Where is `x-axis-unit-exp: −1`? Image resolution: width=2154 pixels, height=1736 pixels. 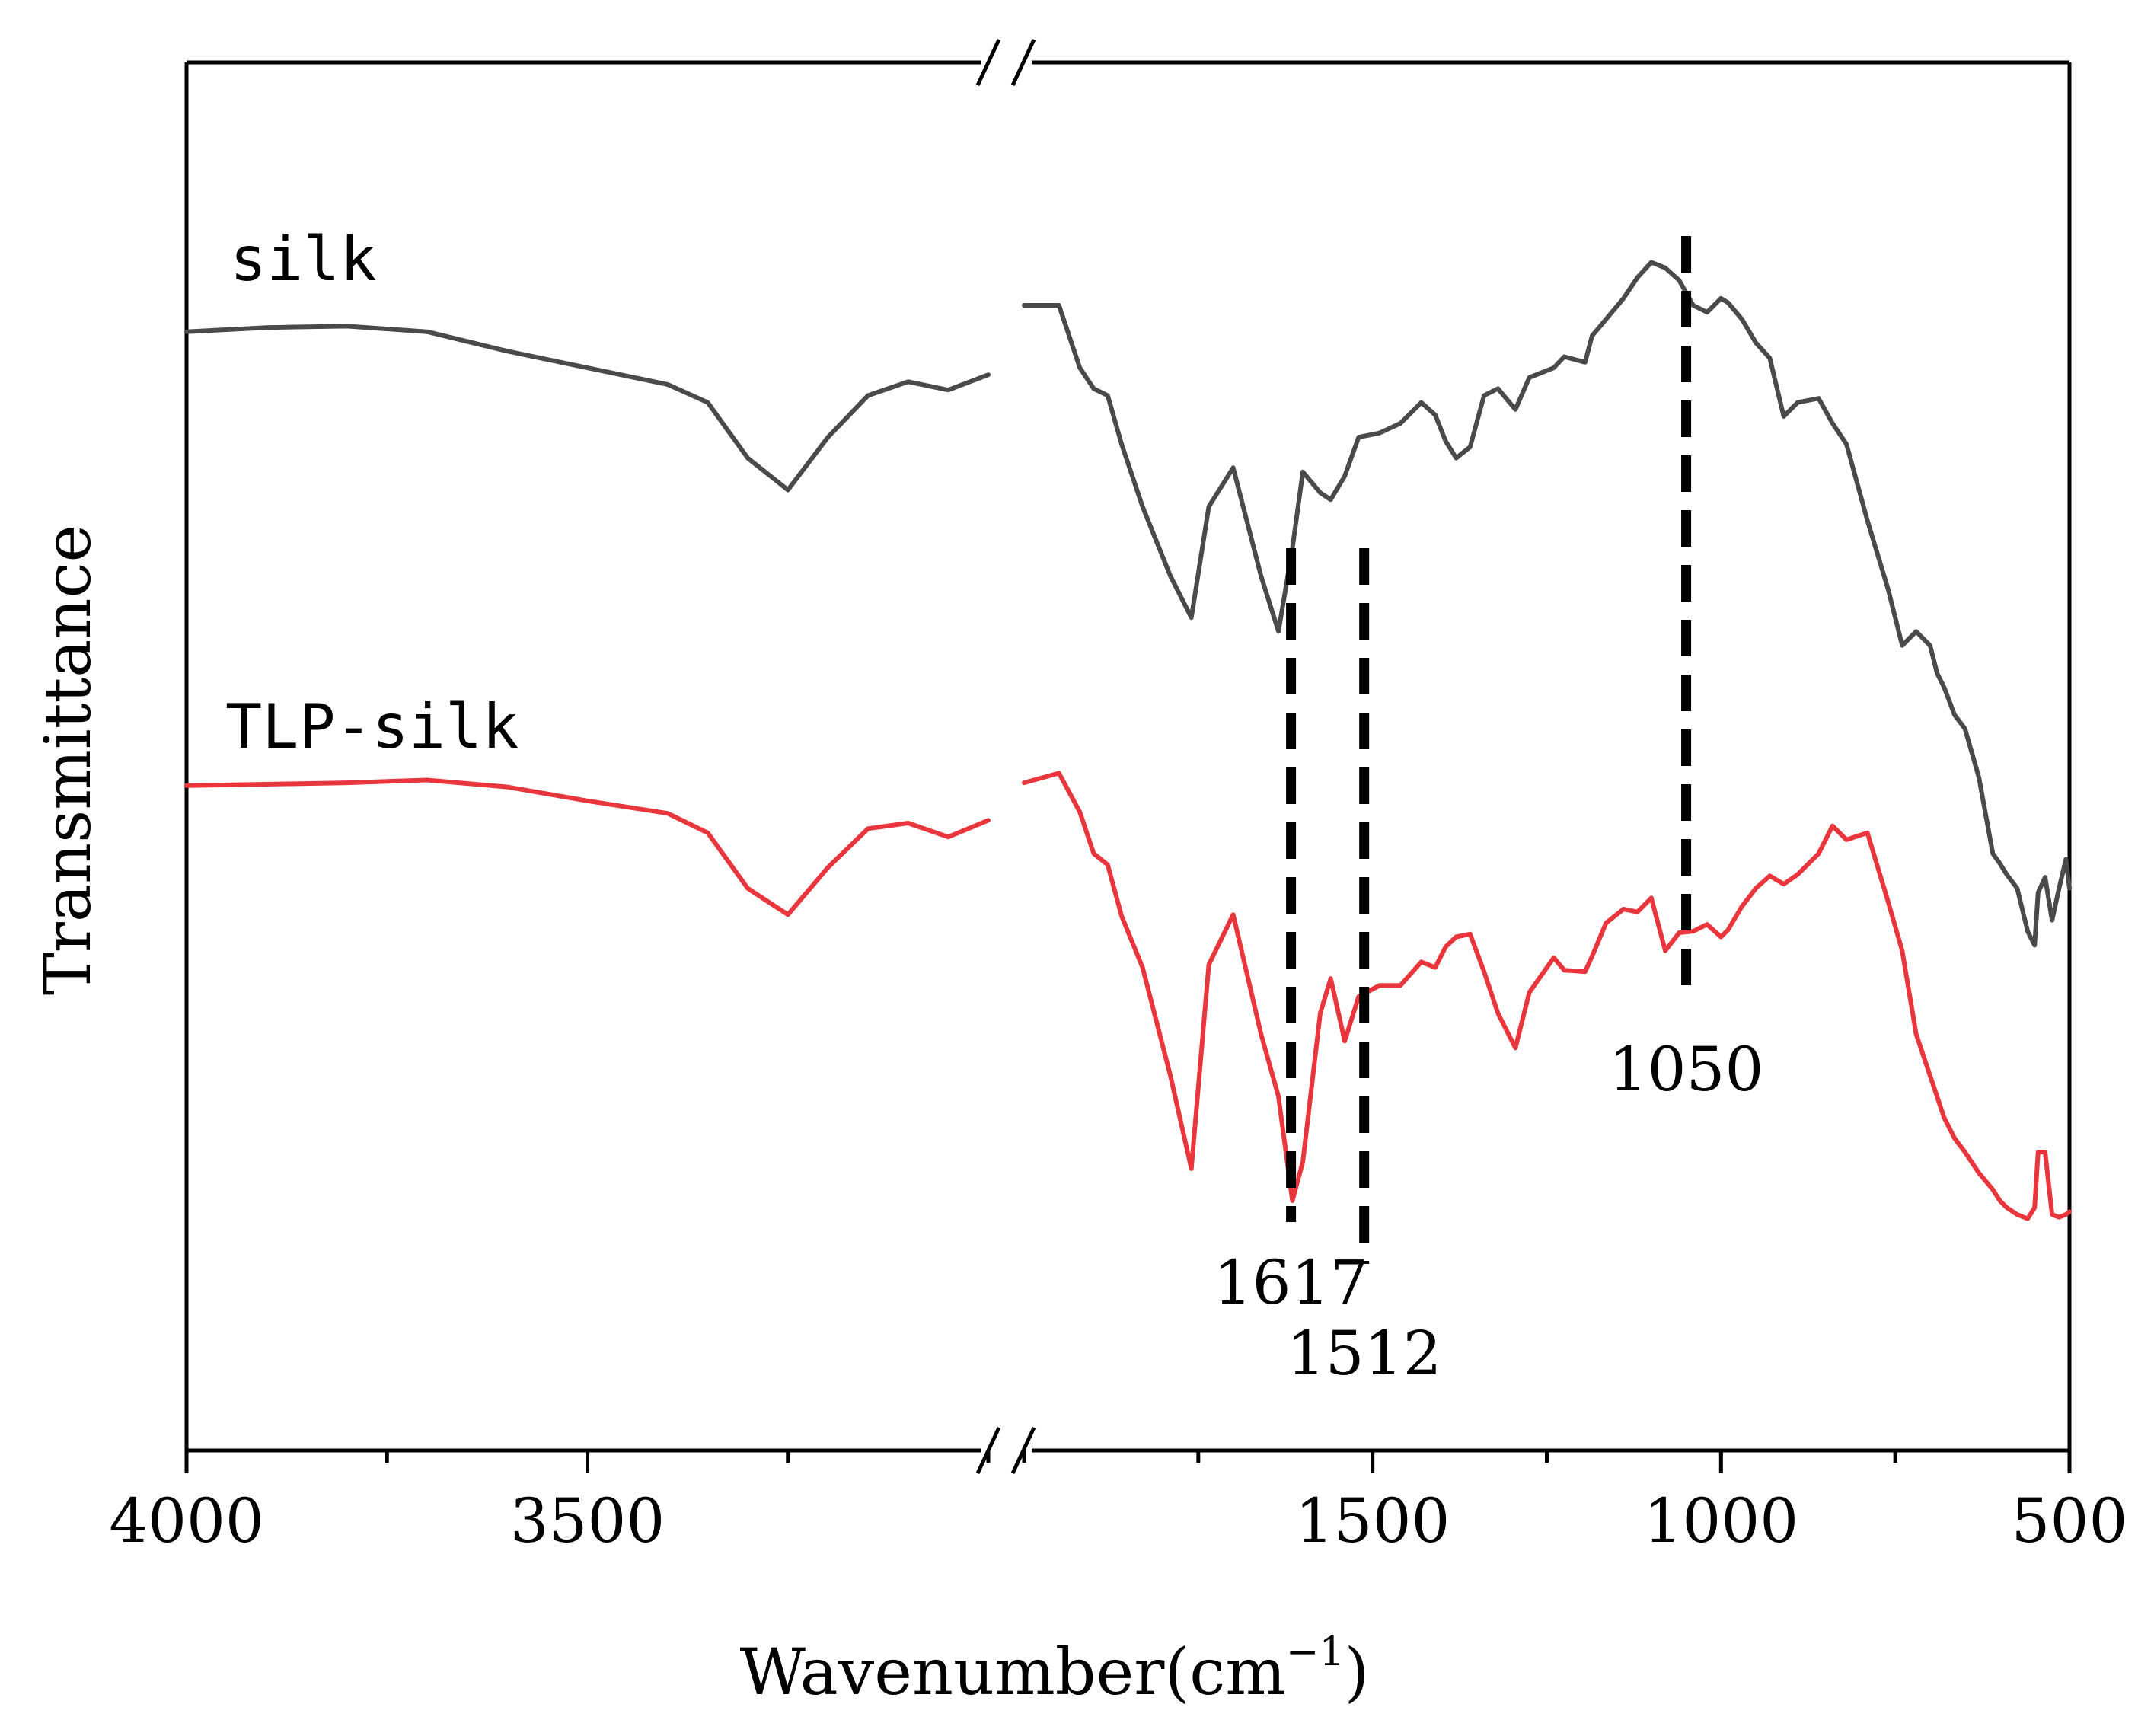 x-axis-unit-exp: −1 is located at coordinates (1315, 1652).